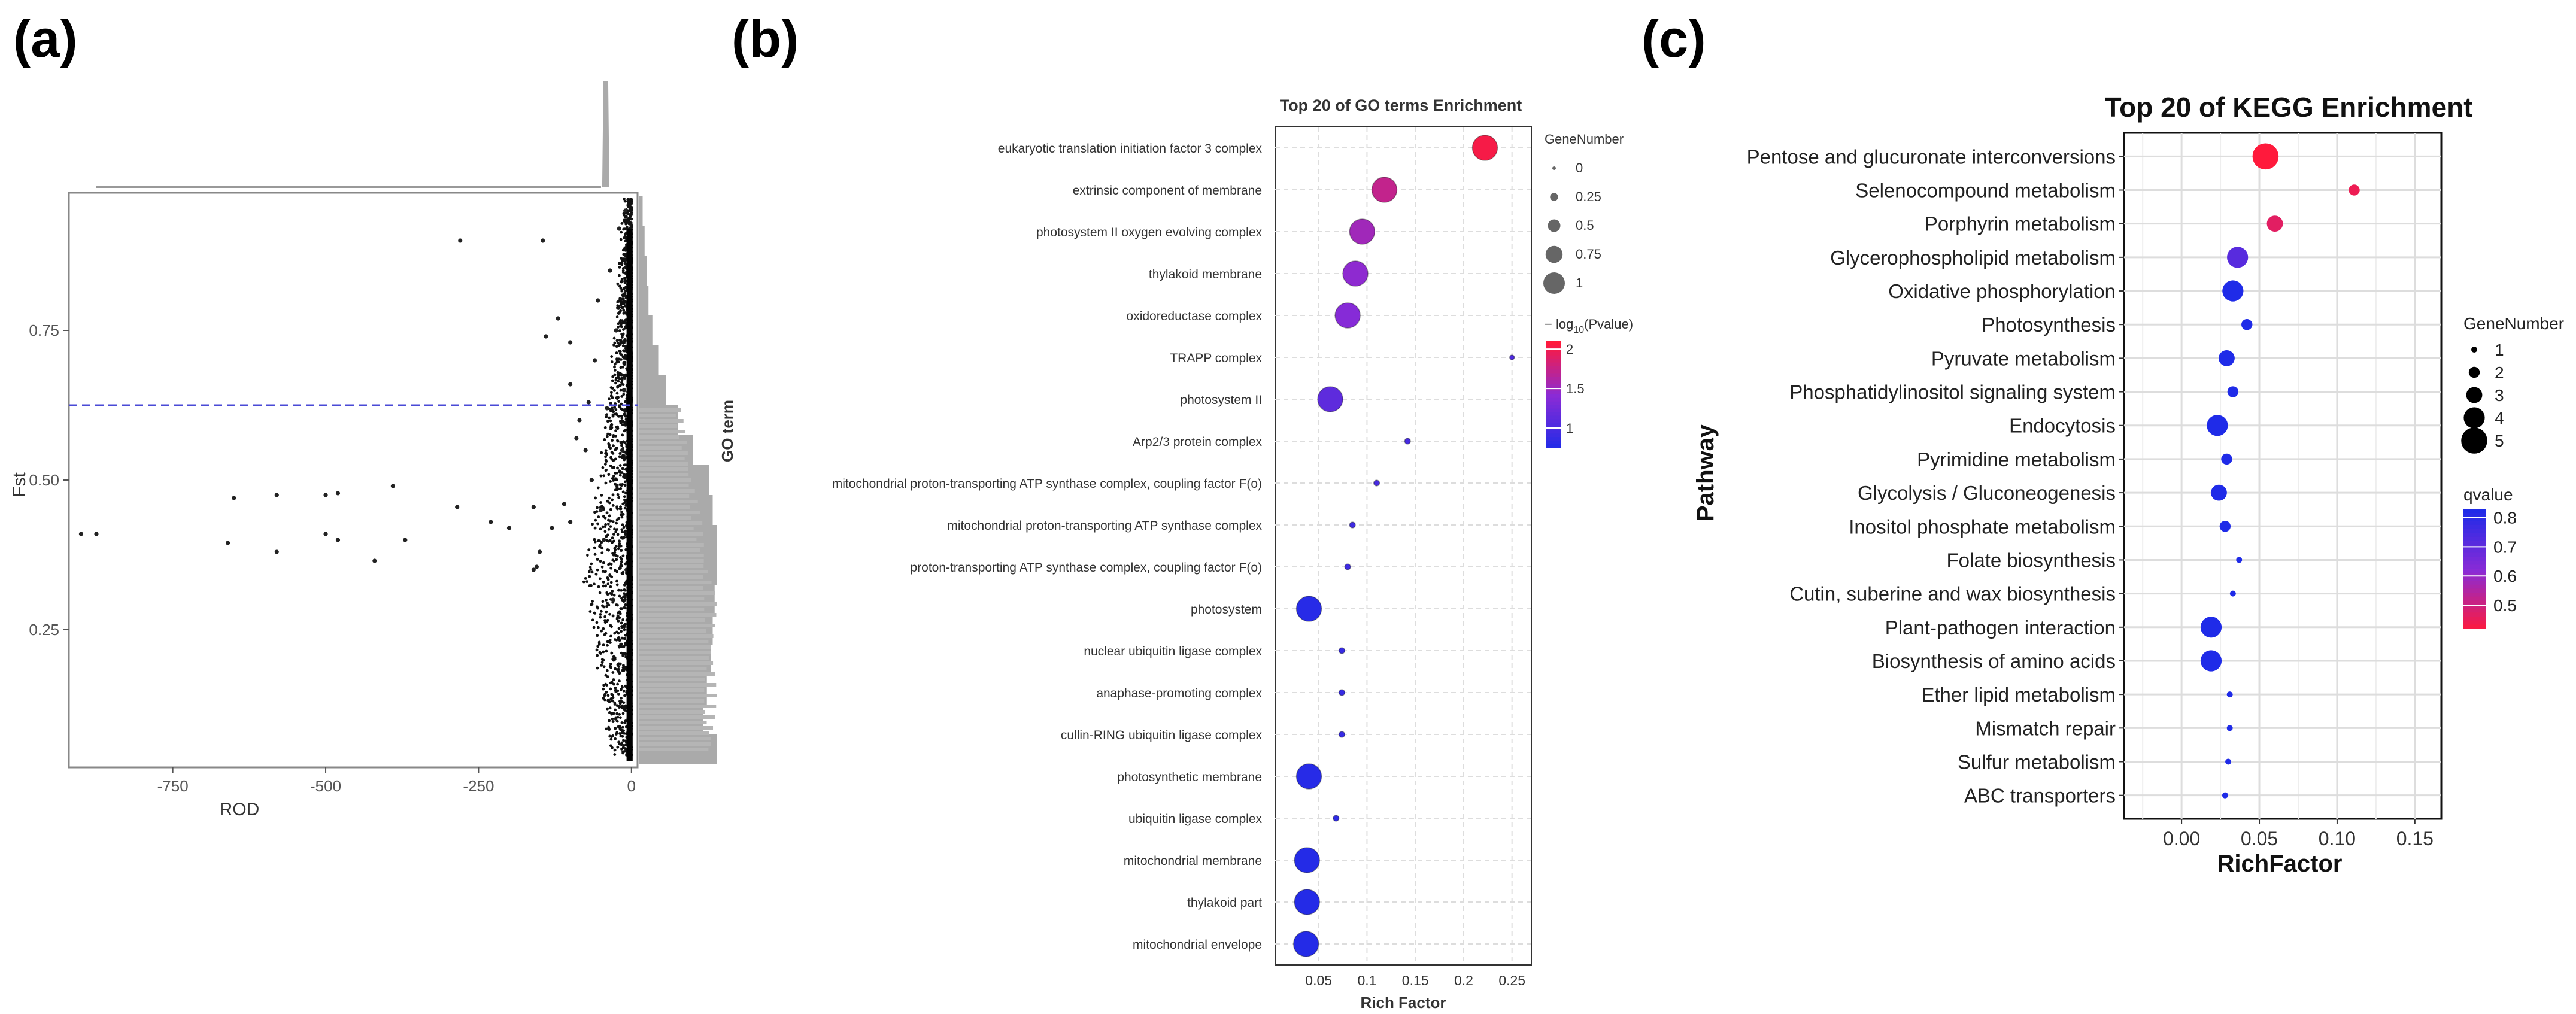 The image size is (2576, 1014). What do you see at coordinates (1415, 980) in the screenshot?
I see `panel-b-x-tick-label: 0.15` at bounding box center [1415, 980].